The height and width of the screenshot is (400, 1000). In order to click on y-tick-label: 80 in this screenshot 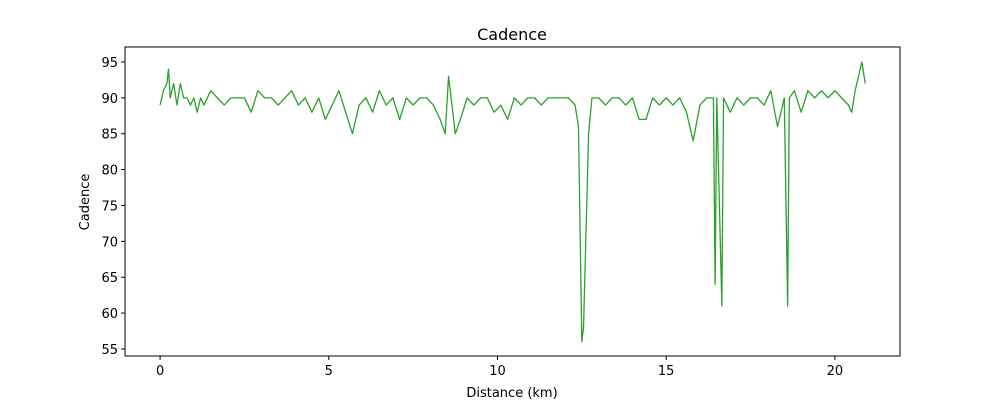, I will do `click(109, 171)`.